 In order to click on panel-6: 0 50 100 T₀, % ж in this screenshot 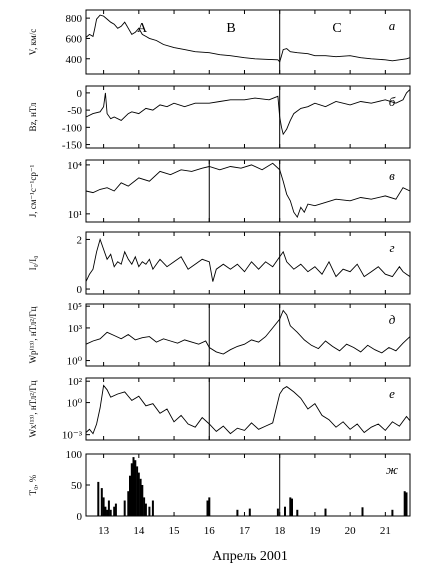, I will do `click(219, 486)`.